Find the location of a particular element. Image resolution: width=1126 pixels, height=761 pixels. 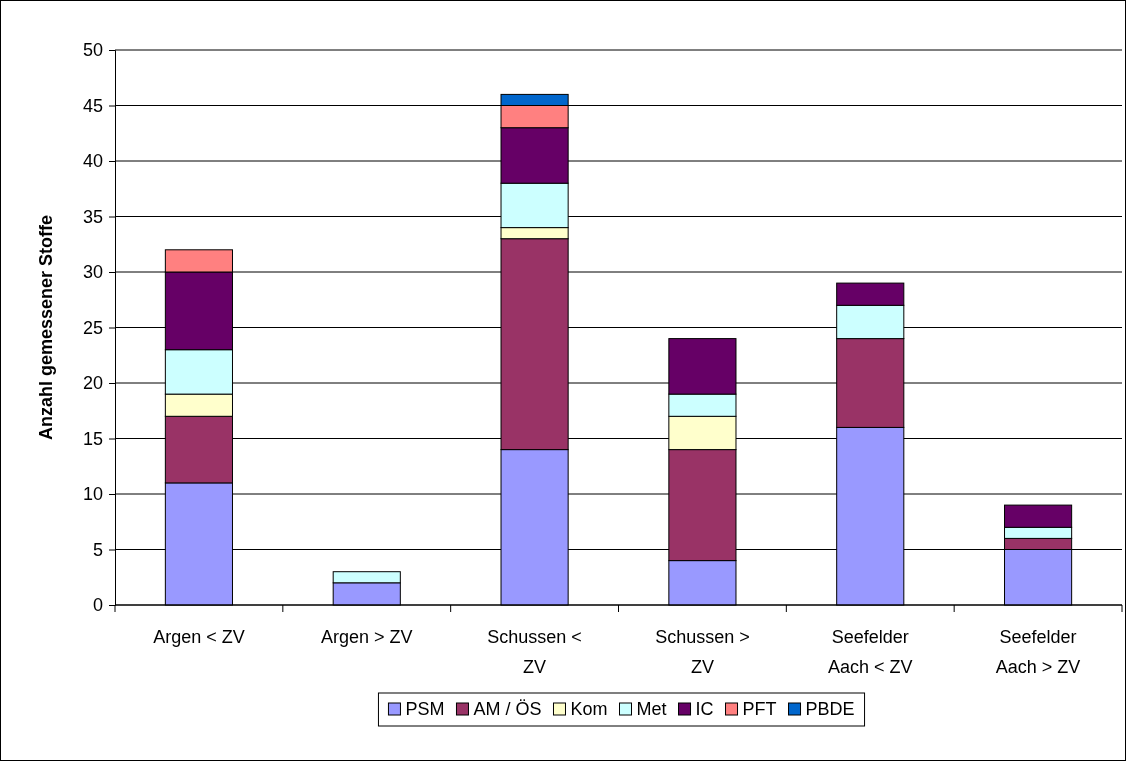

y-tick-label: 5 is located at coordinates (97, 549).